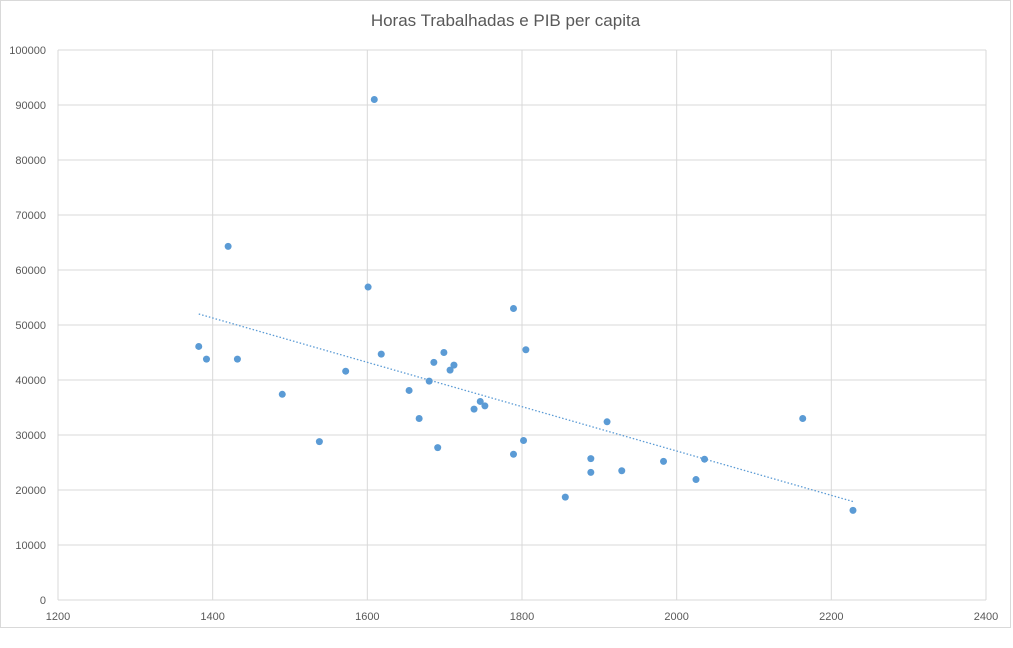  Describe the element at coordinates (367, 617) in the screenshot. I see `x-tick-label: 1600` at that location.